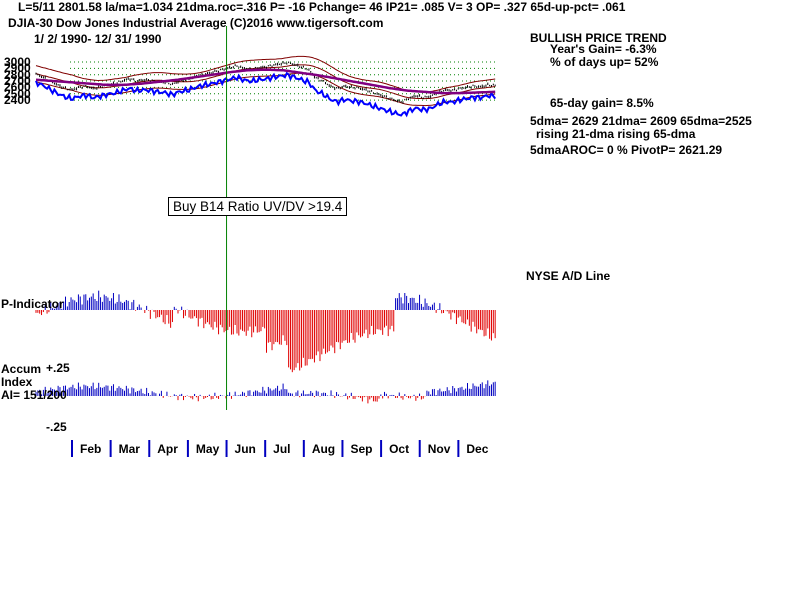  What do you see at coordinates (17, 62) in the screenshot?
I see `y-tick-label-3000: 3000` at bounding box center [17, 62].